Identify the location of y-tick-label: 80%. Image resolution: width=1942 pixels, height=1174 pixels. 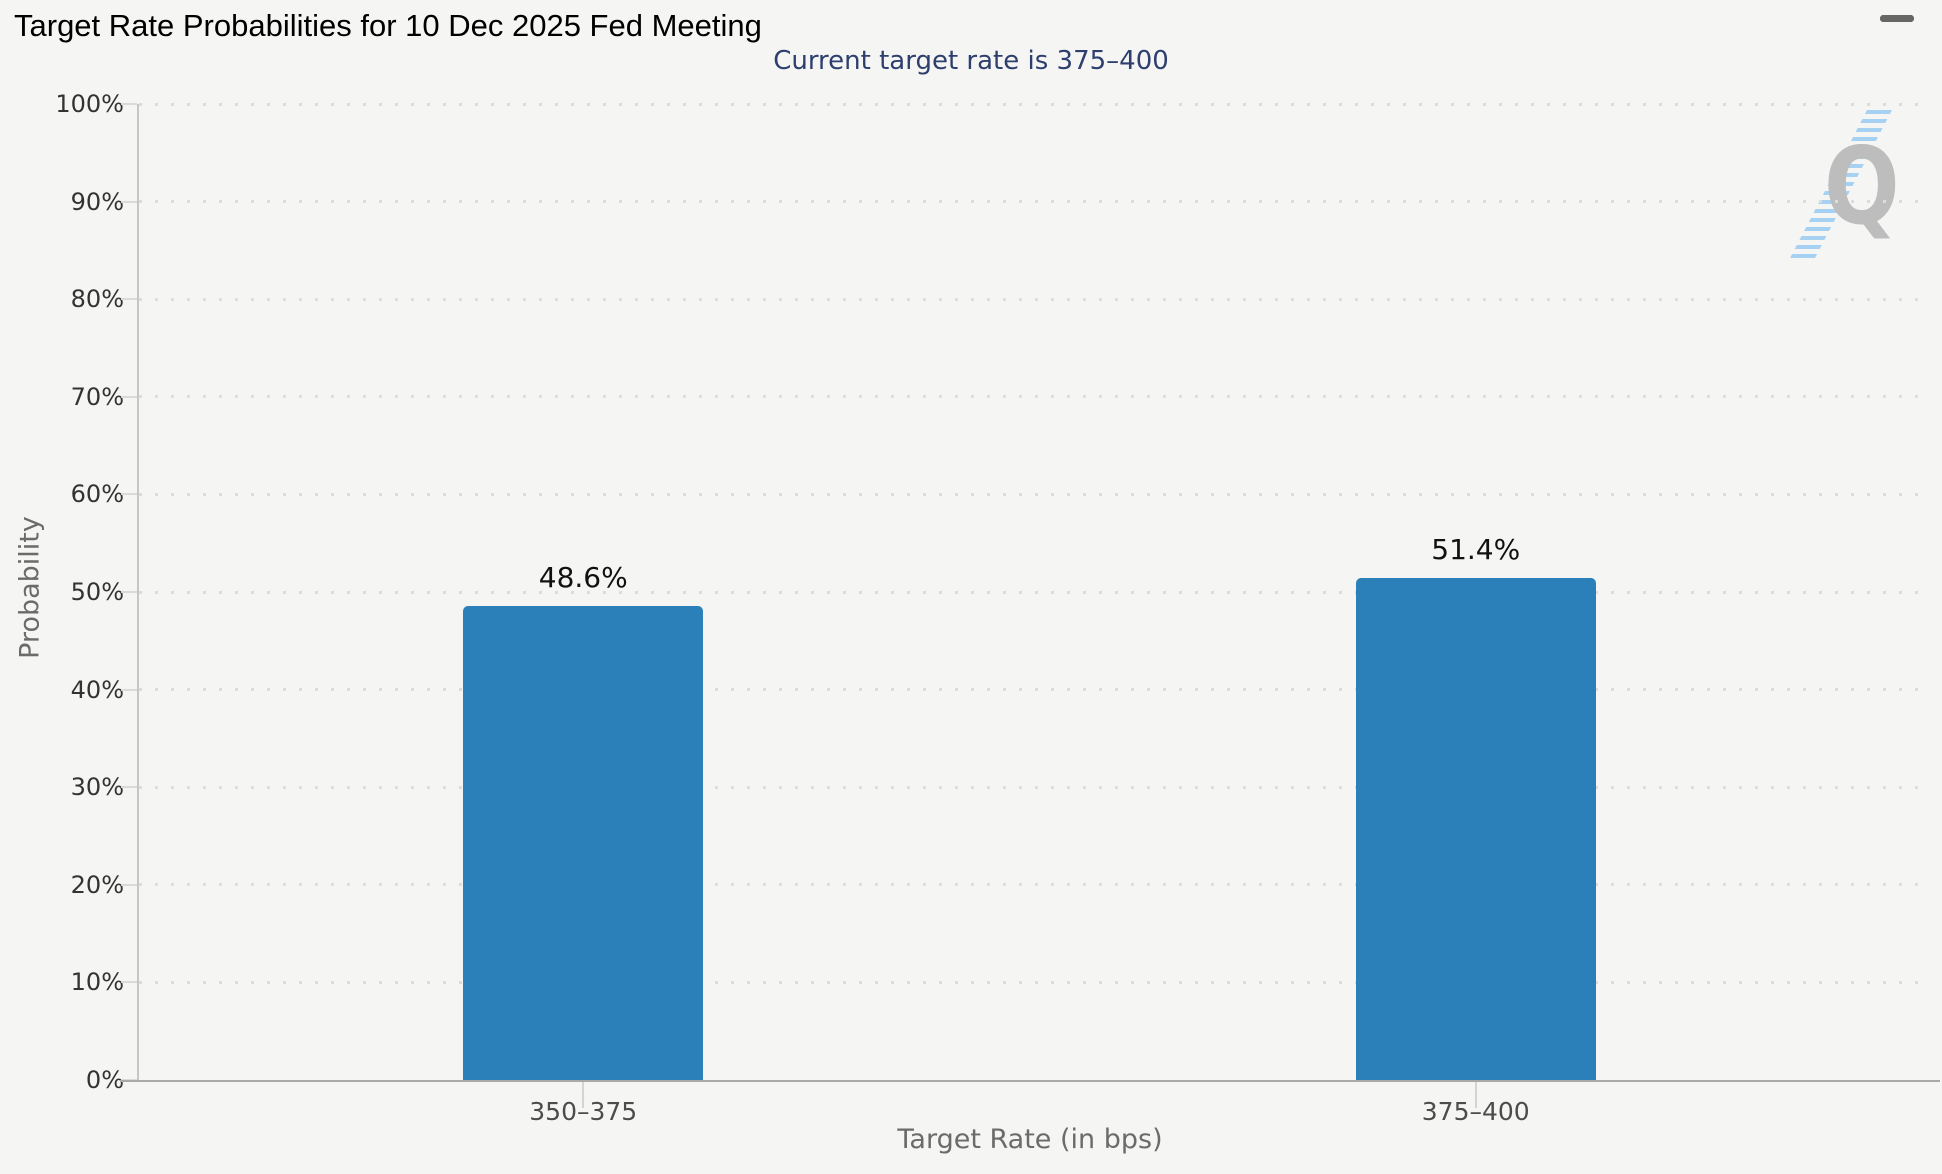
(97, 299).